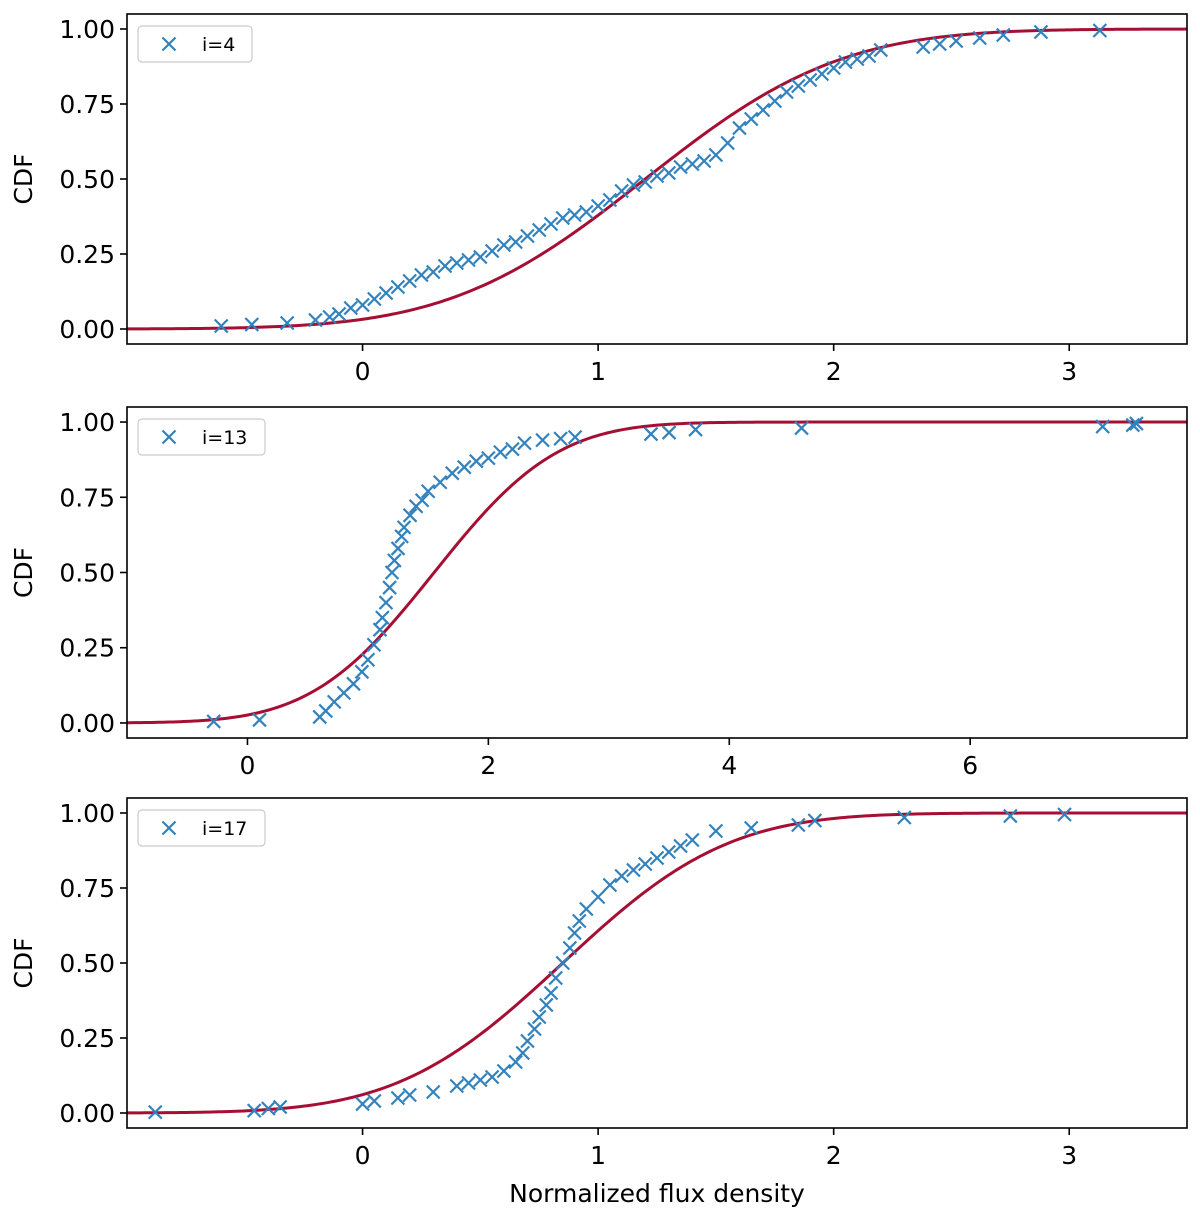 The width and height of the screenshot is (1200, 1217). What do you see at coordinates (224, 829) in the screenshot?
I see `legend-label: i=17` at bounding box center [224, 829].